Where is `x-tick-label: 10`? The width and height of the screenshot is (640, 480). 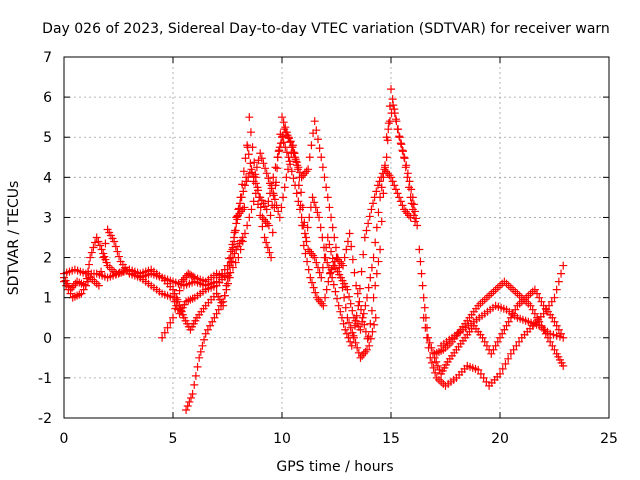
x-tick-label: 10 is located at coordinates (282, 439).